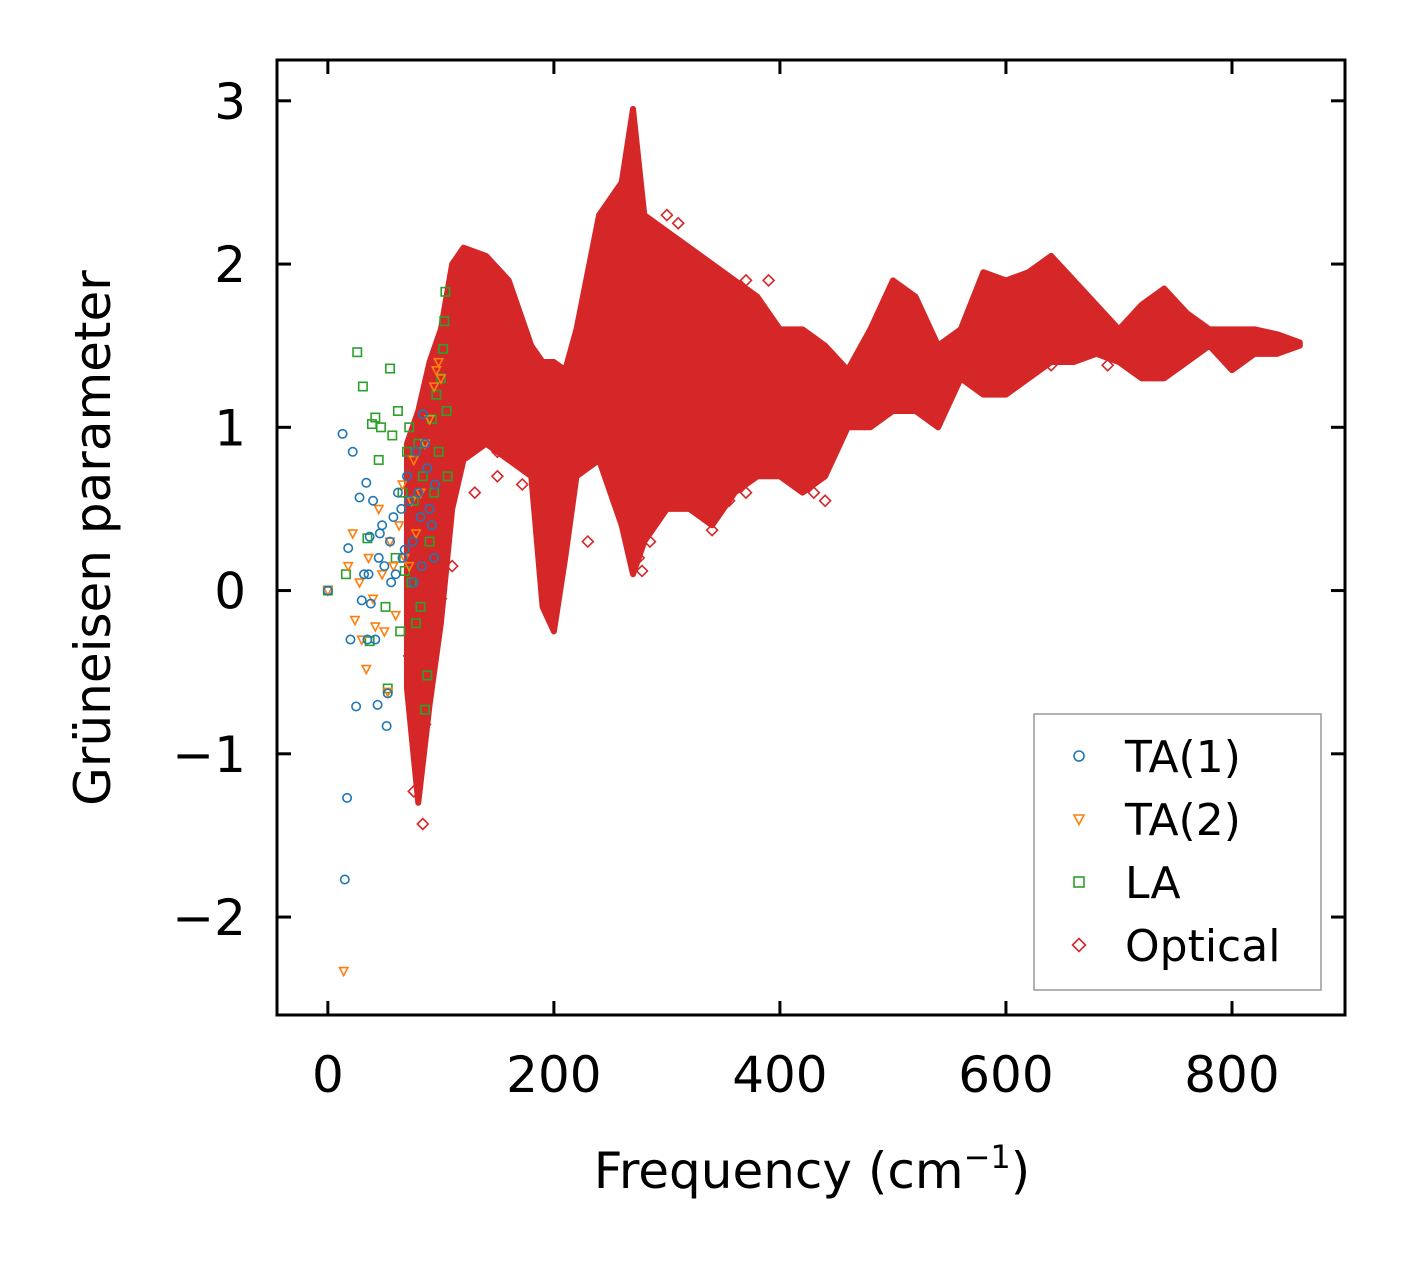 Image resolution: width=1406 pixels, height=1264 pixels. What do you see at coordinates (328, 1075) in the screenshot?
I see `x-tick-label: 0` at bounding box center [328, 1075].